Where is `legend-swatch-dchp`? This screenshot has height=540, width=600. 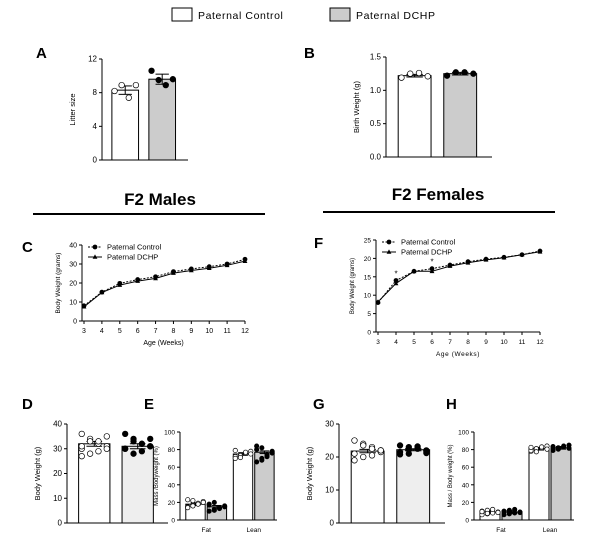 legend-swatch-dchp is located at coordinates (340, 14).